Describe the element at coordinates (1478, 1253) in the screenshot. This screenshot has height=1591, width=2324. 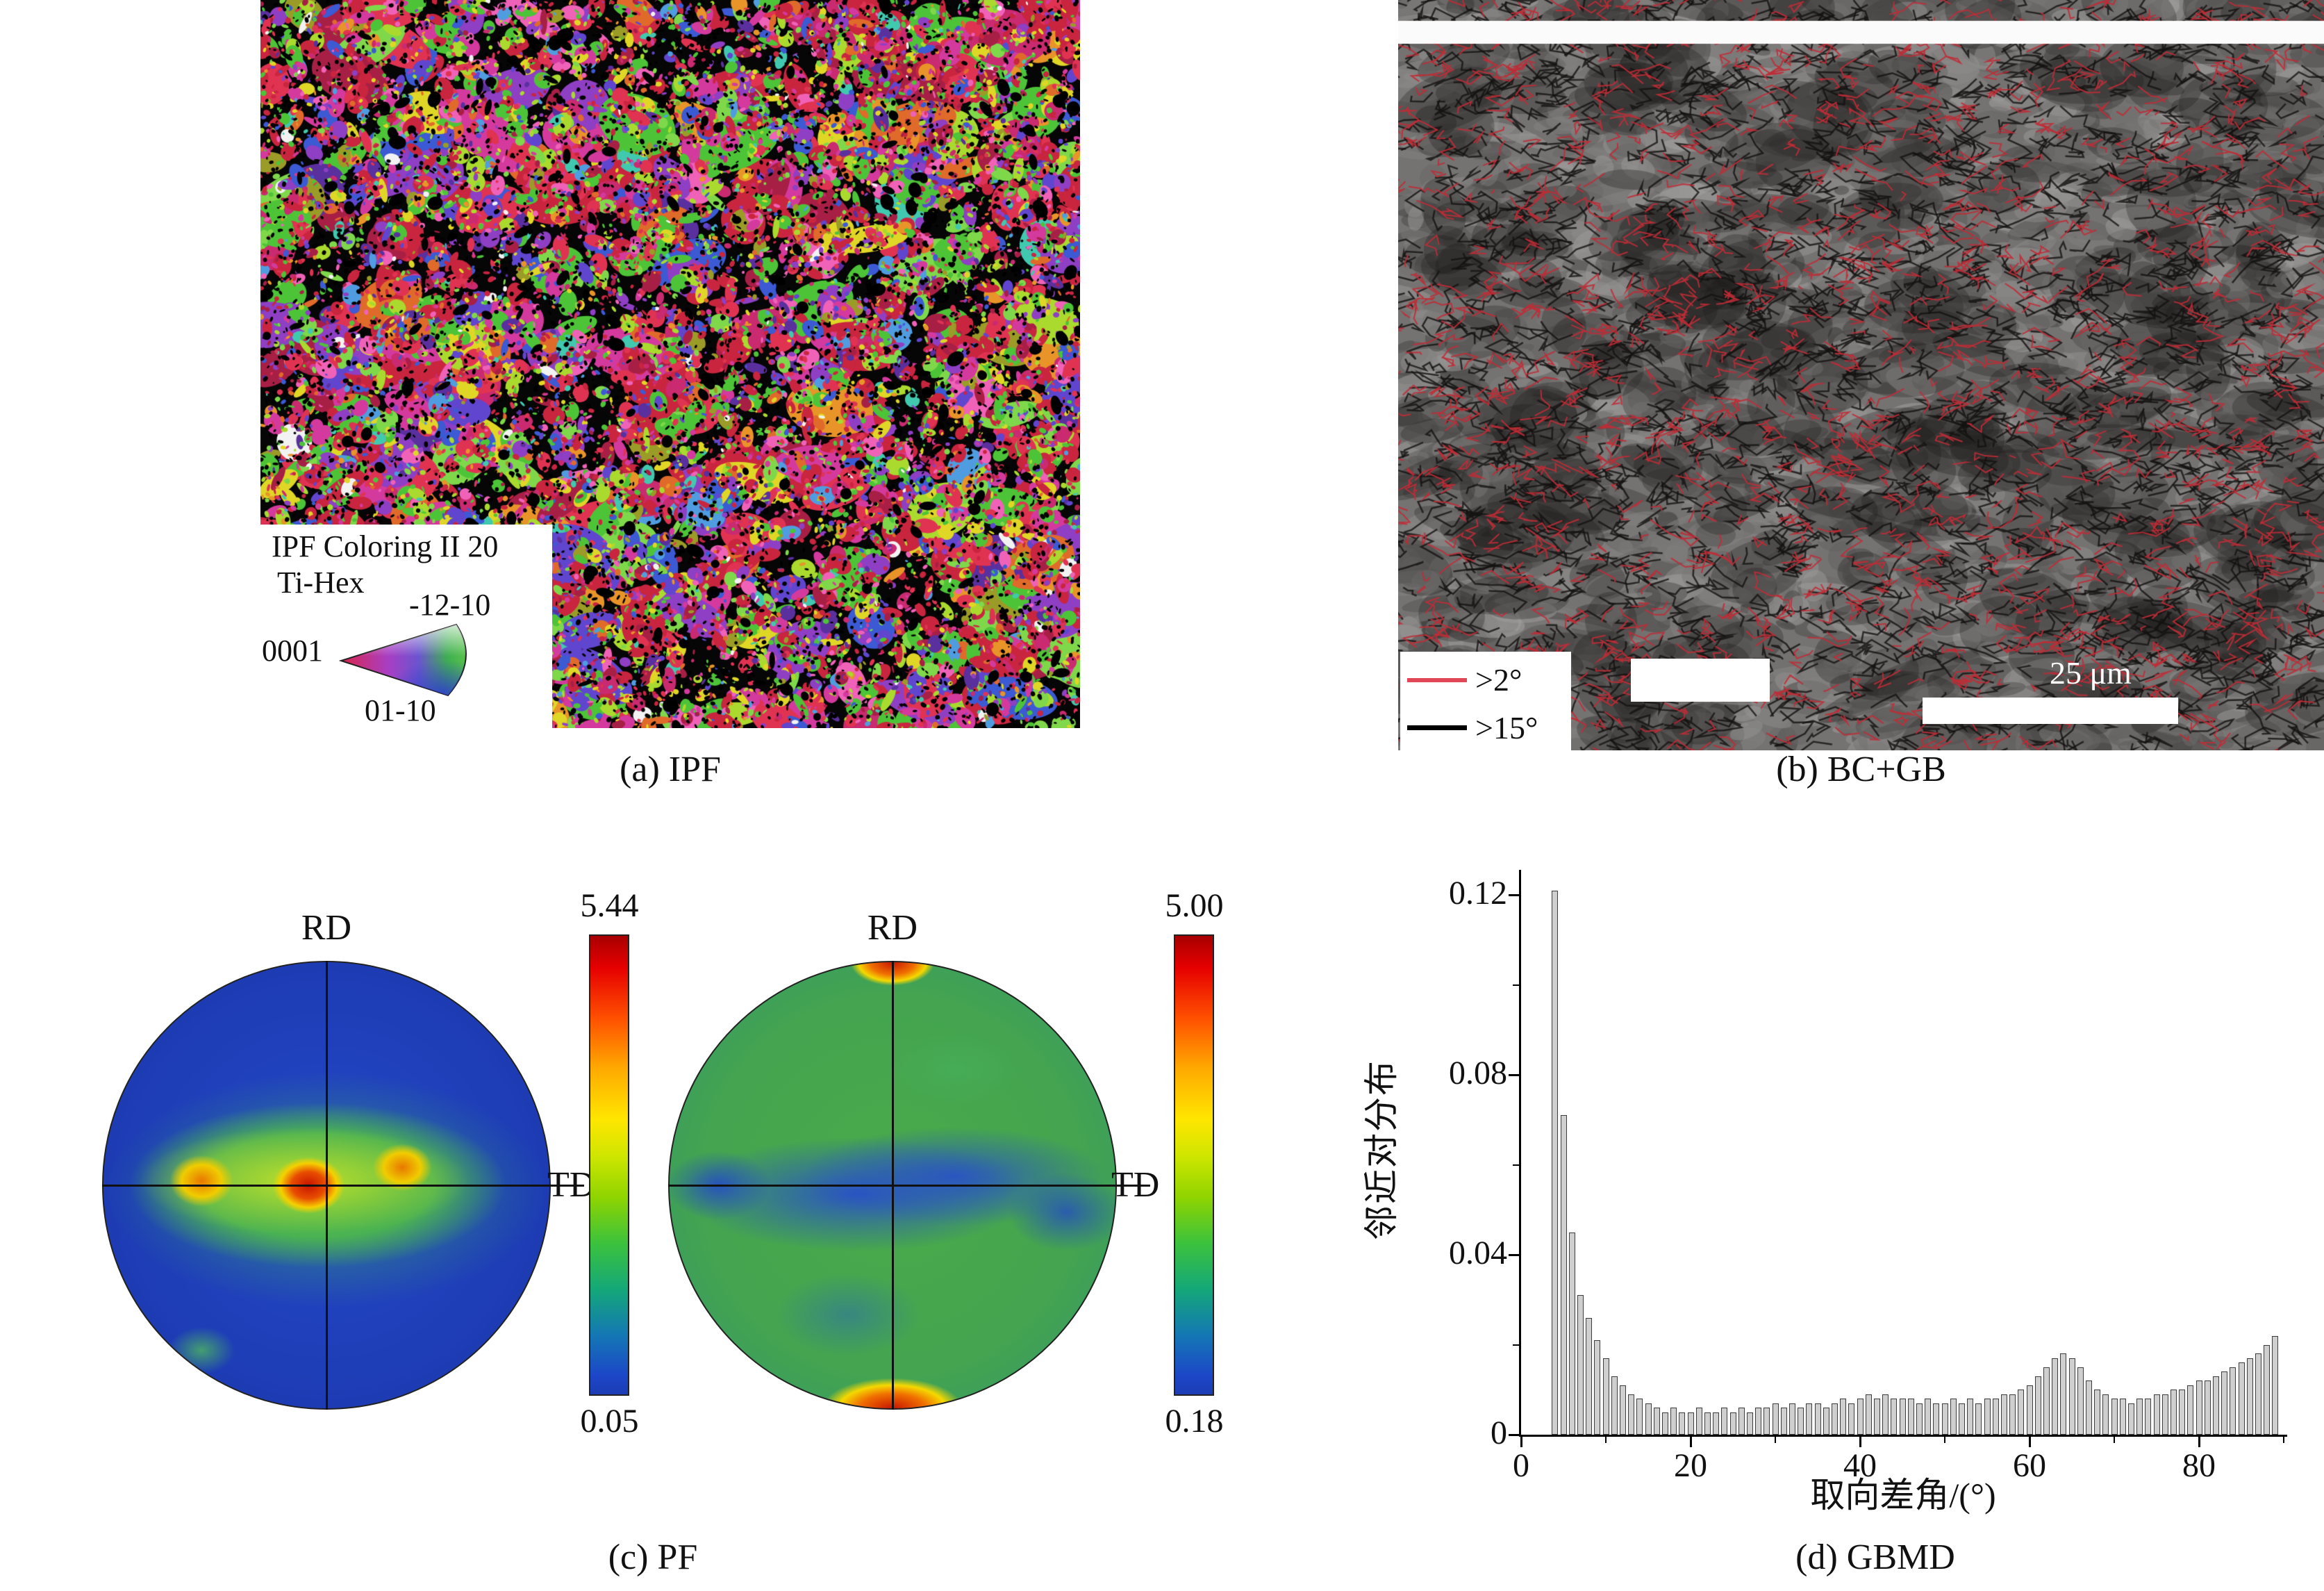
I see `y-axis-tick-label: 0.04` at that location.